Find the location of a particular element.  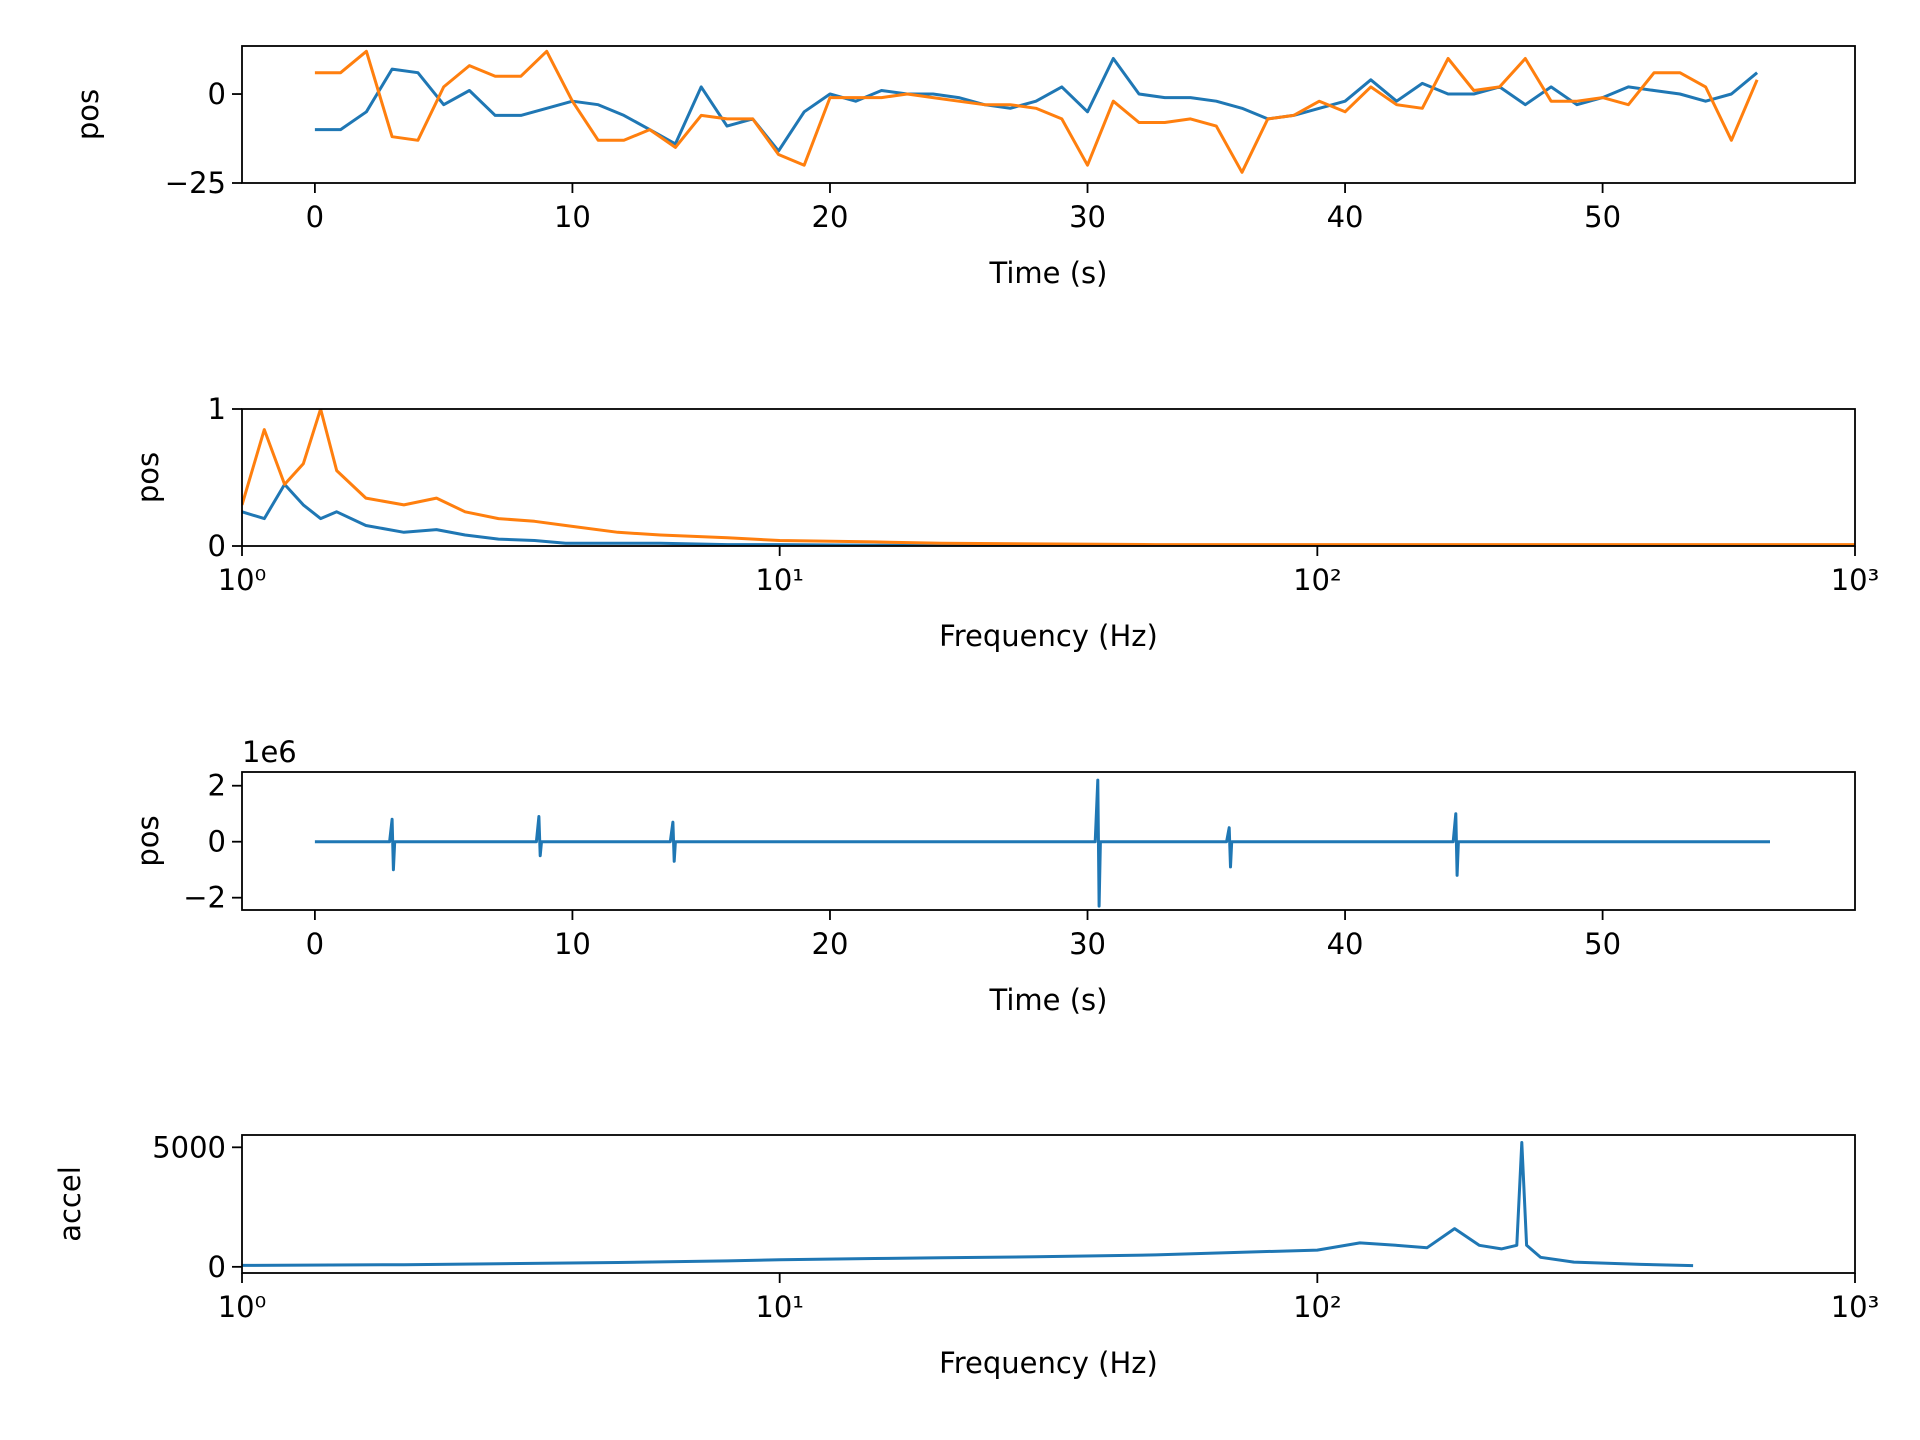

y-tick-label: 2 is located at coordinates (217, 786).